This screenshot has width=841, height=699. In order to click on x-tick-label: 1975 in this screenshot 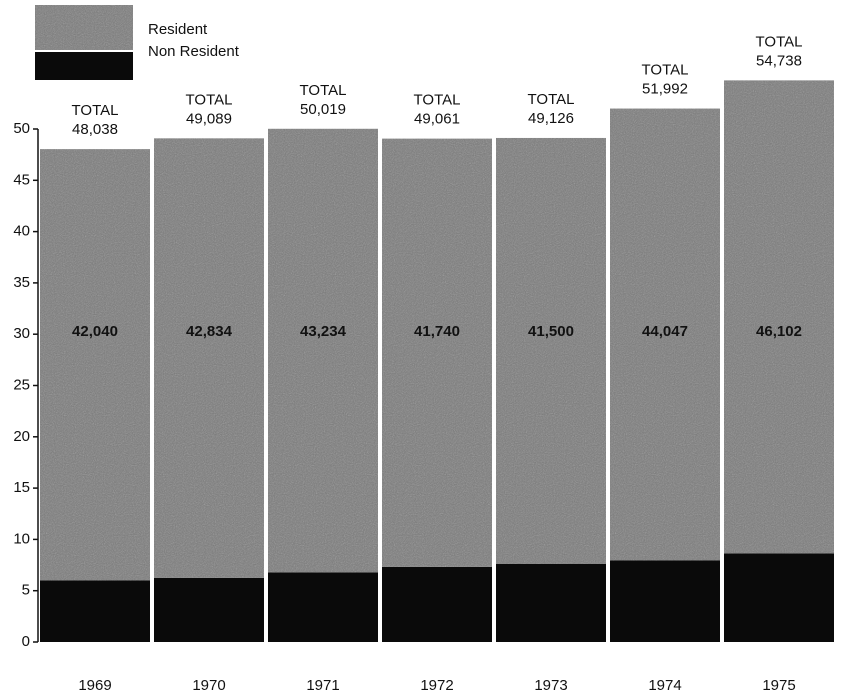, I will do `click(778, 685)`.